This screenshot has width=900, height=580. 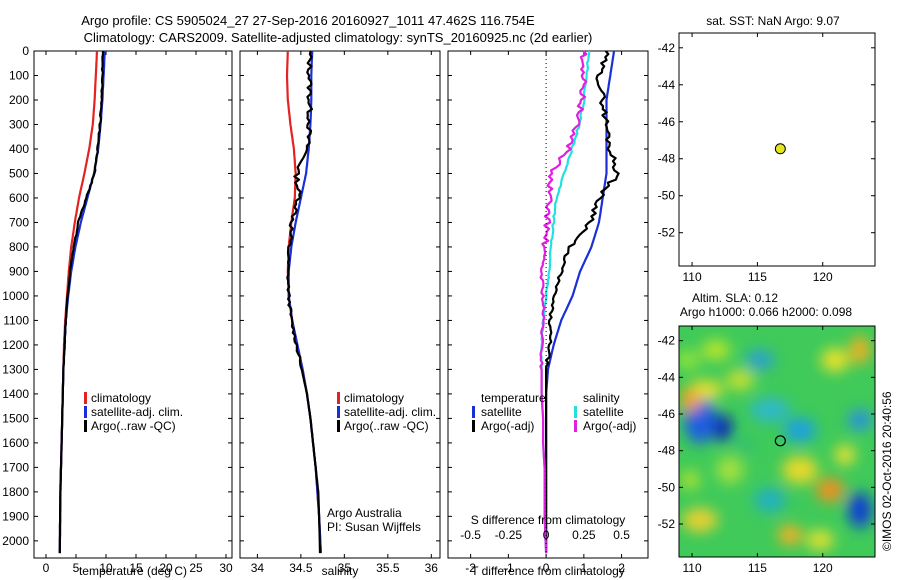 I want to click on x-tick-label: 1, so click(x=584, y=568).